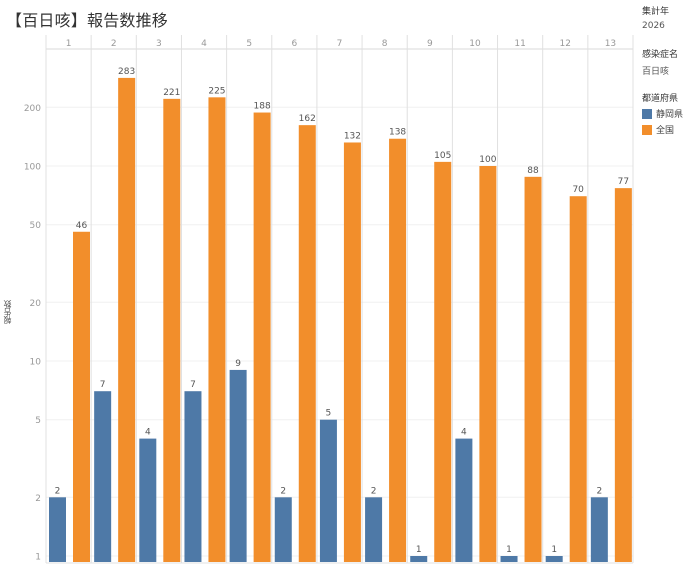  What do you see at coordinates (238, 364) in the screenshot?
I see `bar-value-label: 9` at bounding box center [238, 364].